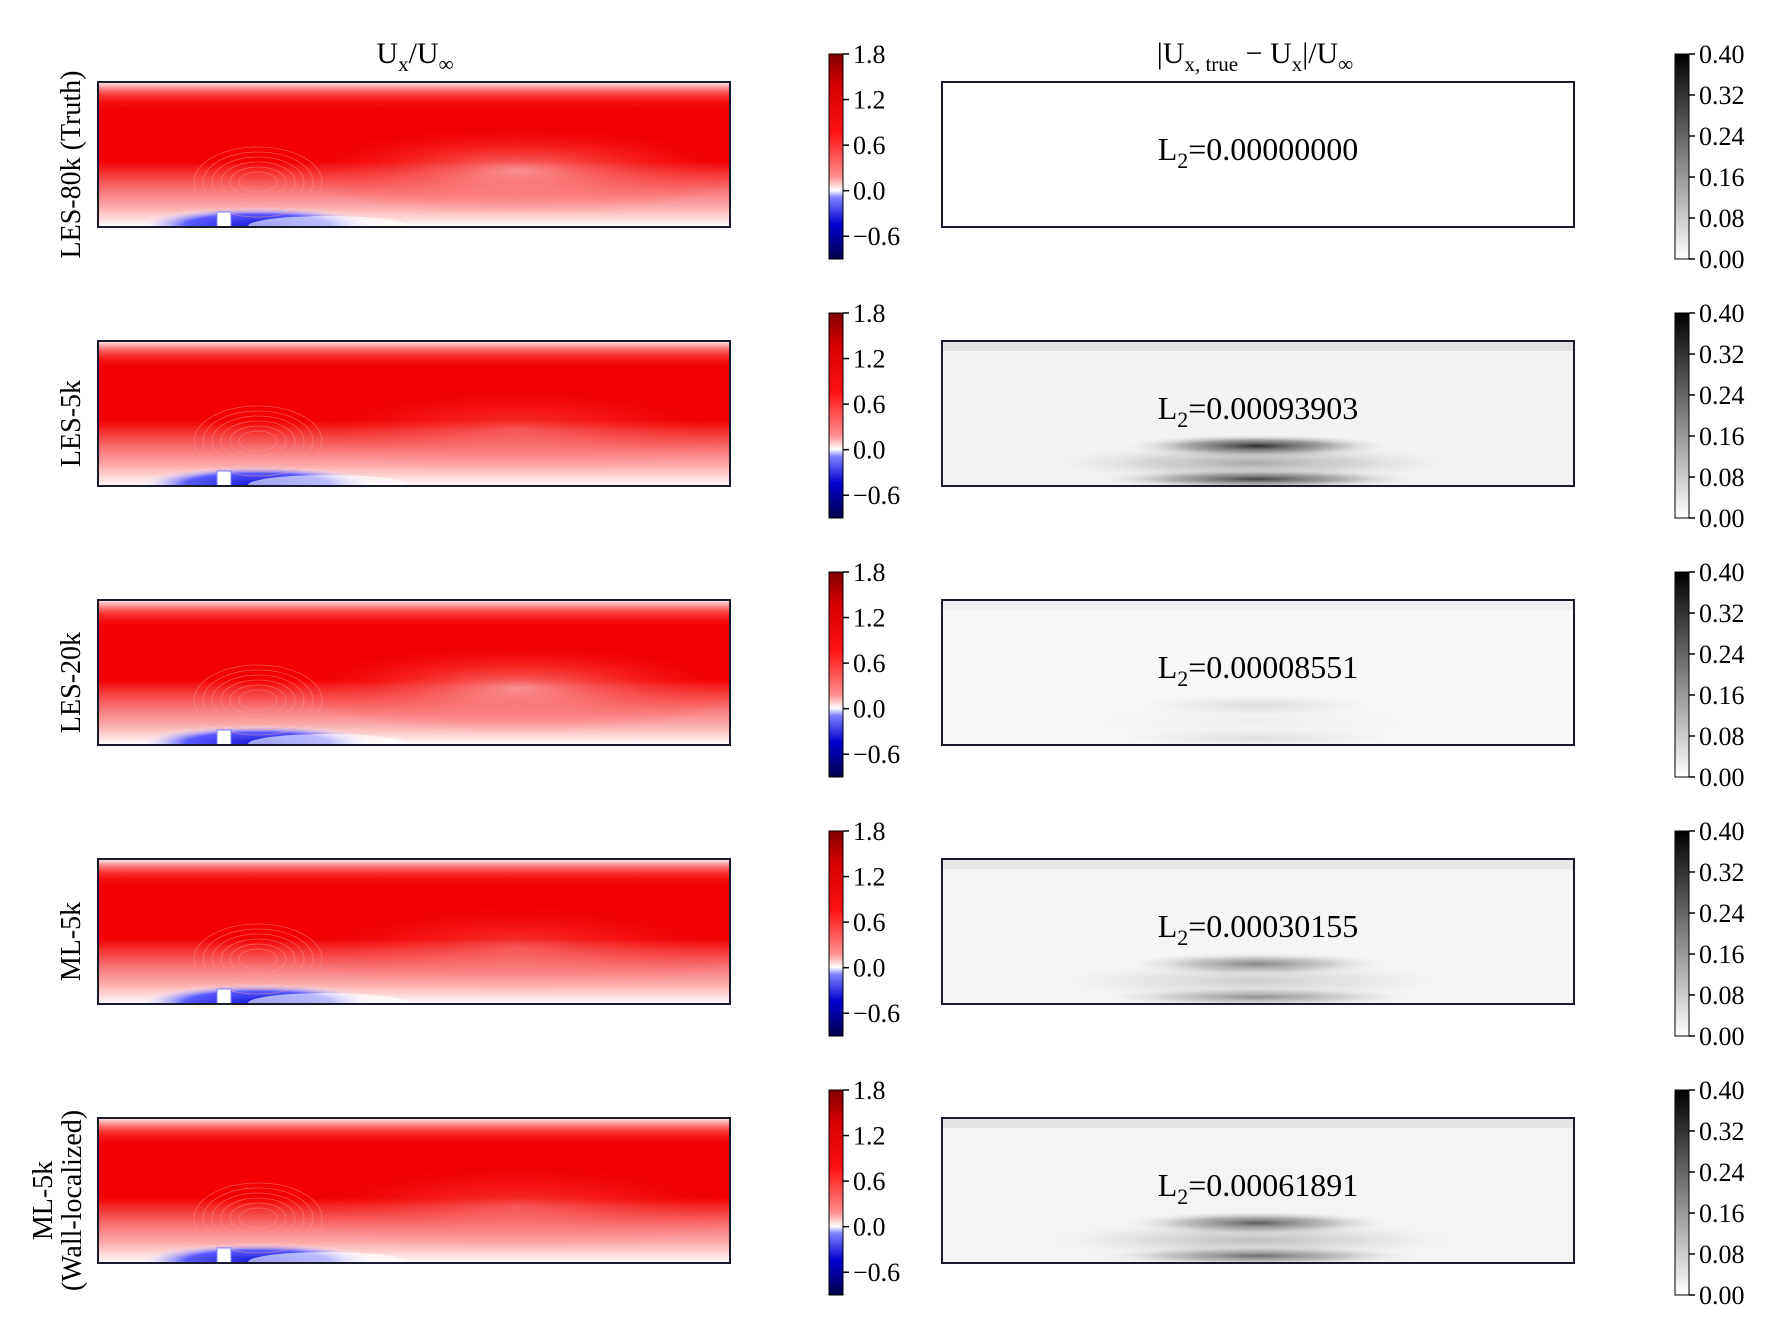 This screenshot has width=1776, height=1332. I want to click on error-panel: L2=0.00093903, so click(1258, 413).